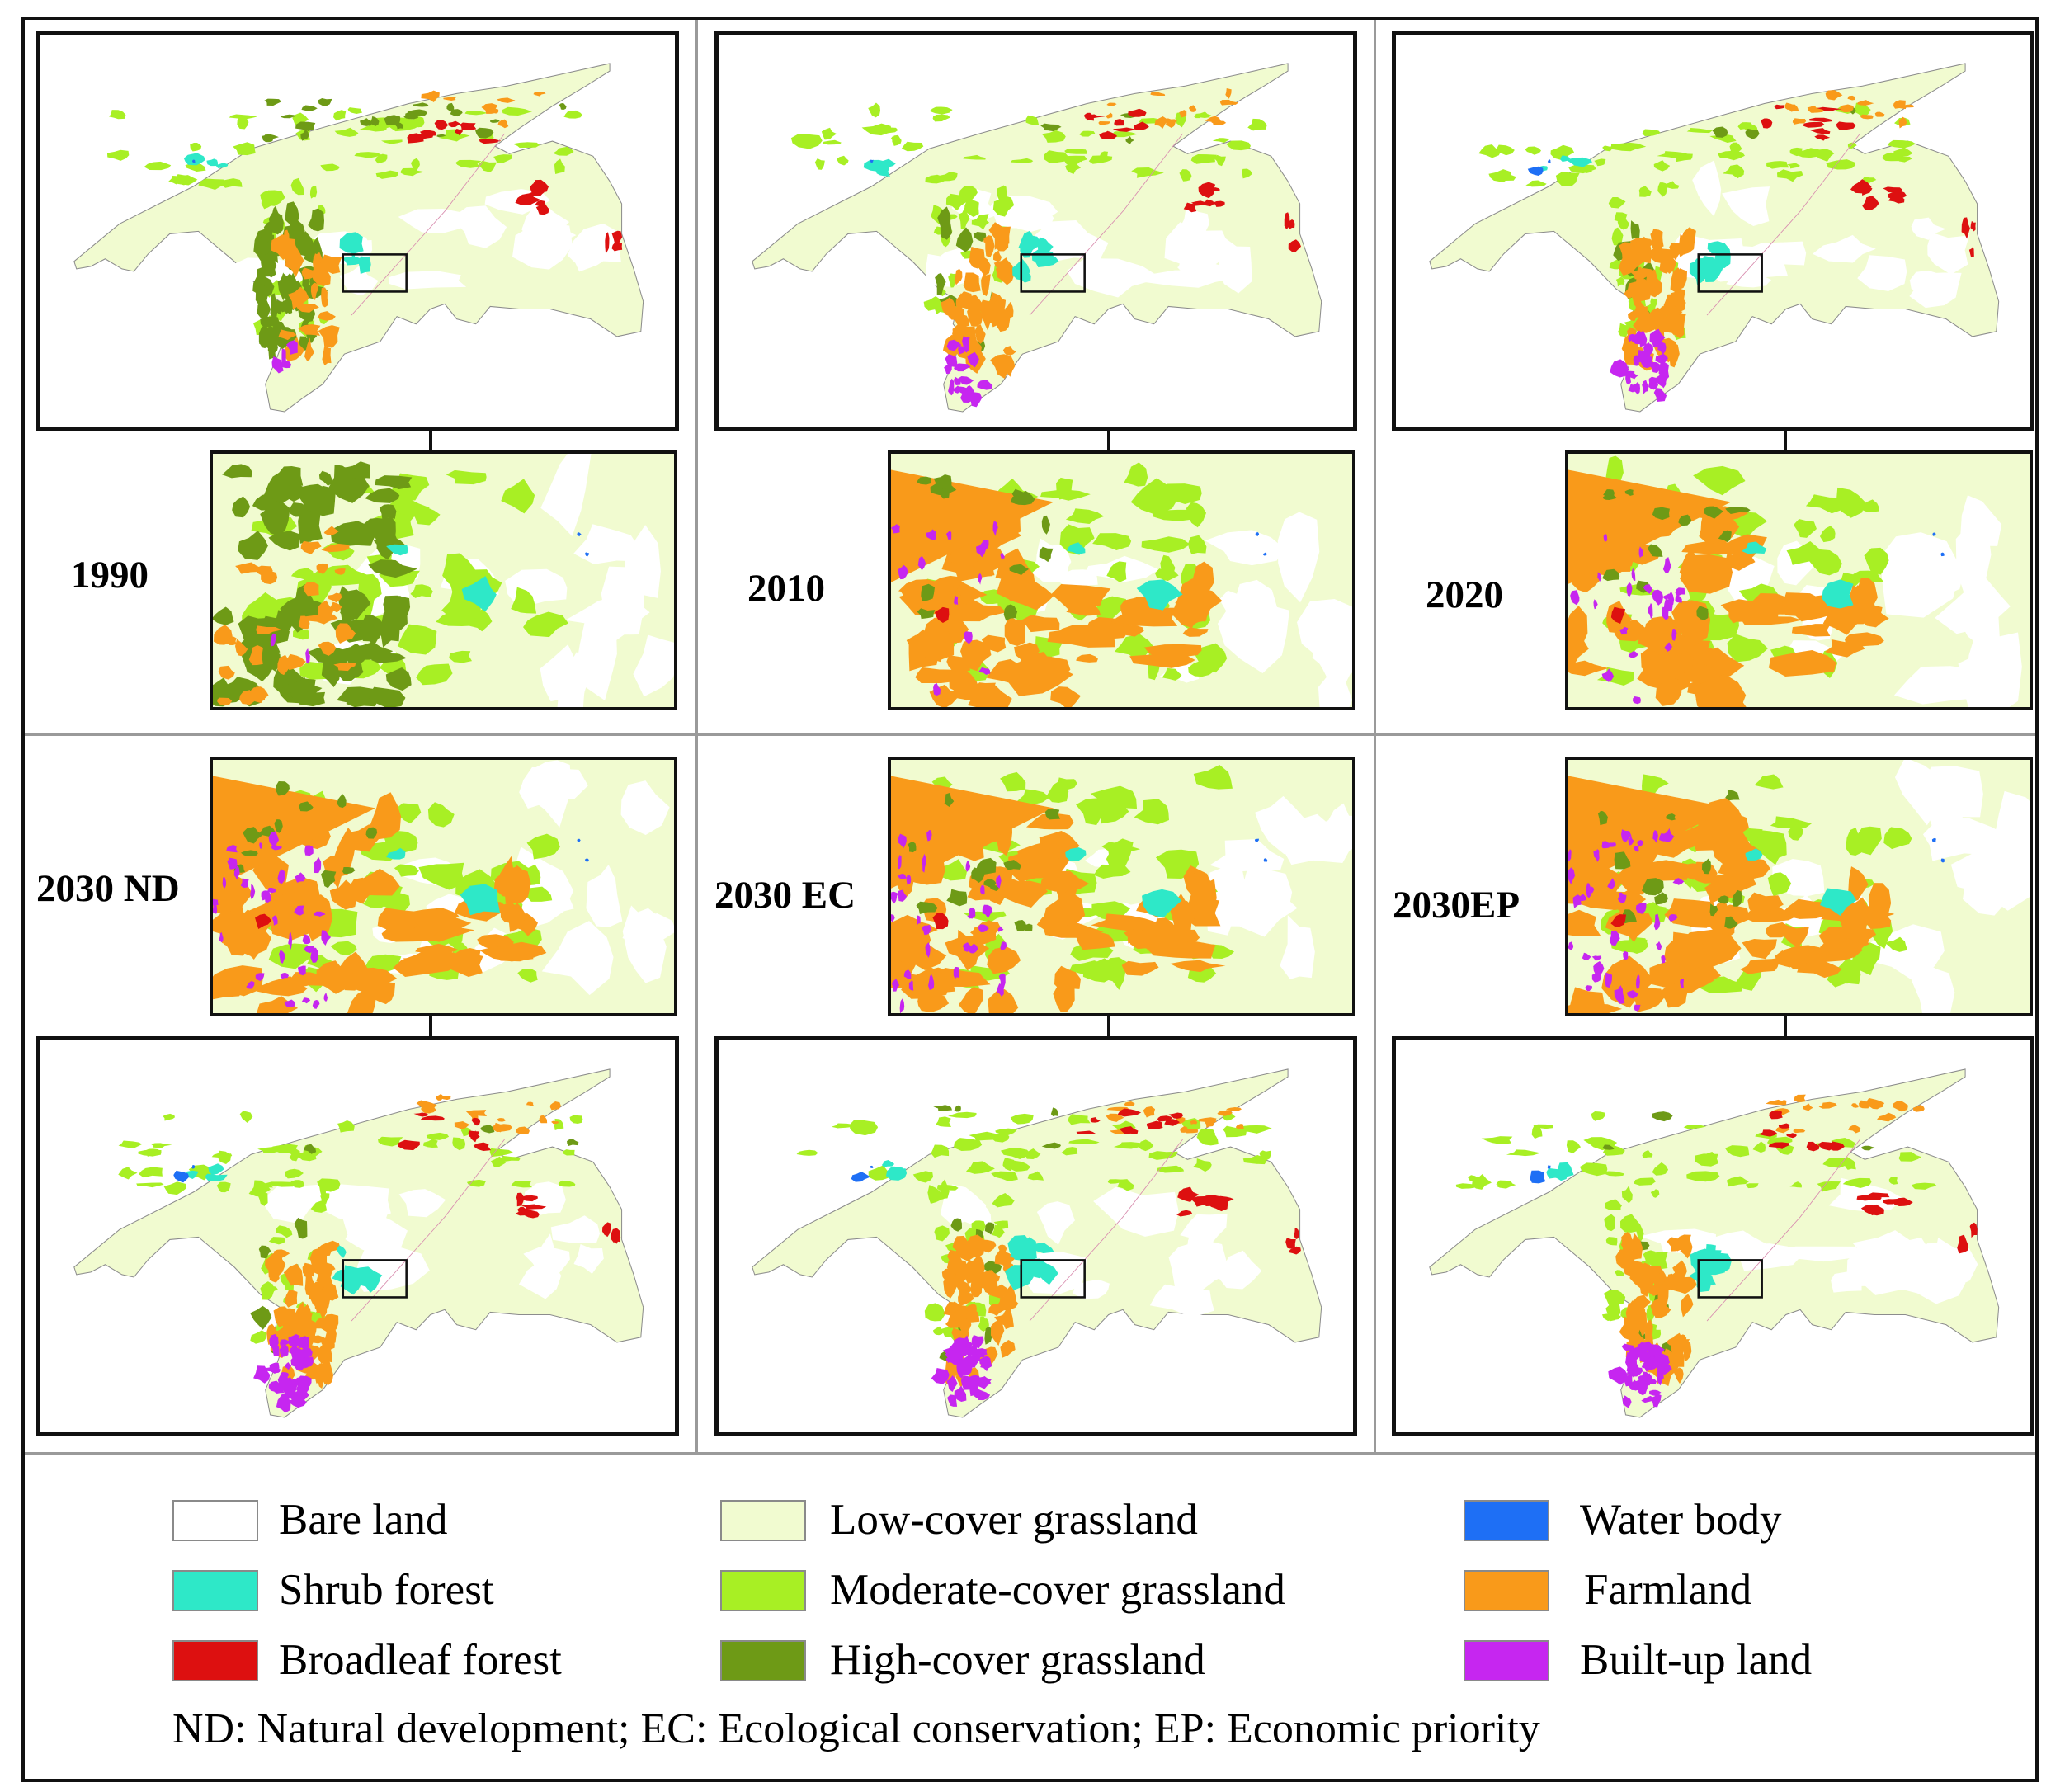 The image size is (2065, 1792). I want to click on overview-map-2030-ec, so click(1035, 1236).